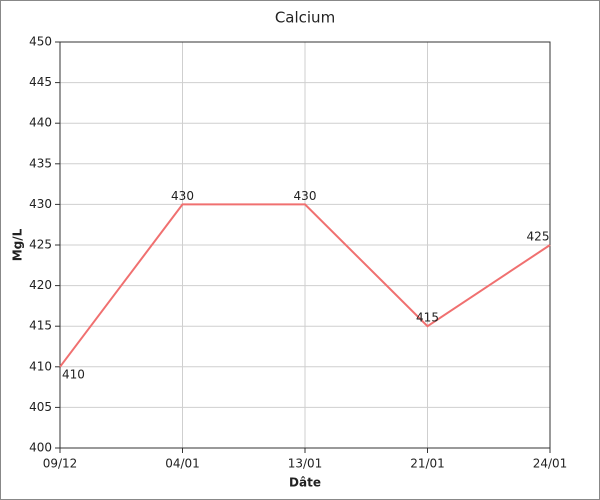 Image resolution: width=600 pixels, height=500 pixels. Describe the element at coordinates (18, 244) in the screenshot. I see `y-axis-label: Mg/L` at that location.